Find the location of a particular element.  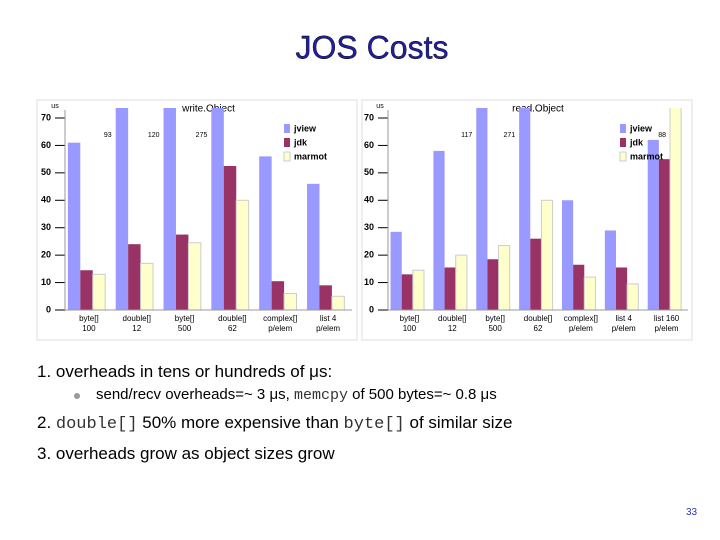

bars is located at coordinates (206, 209).